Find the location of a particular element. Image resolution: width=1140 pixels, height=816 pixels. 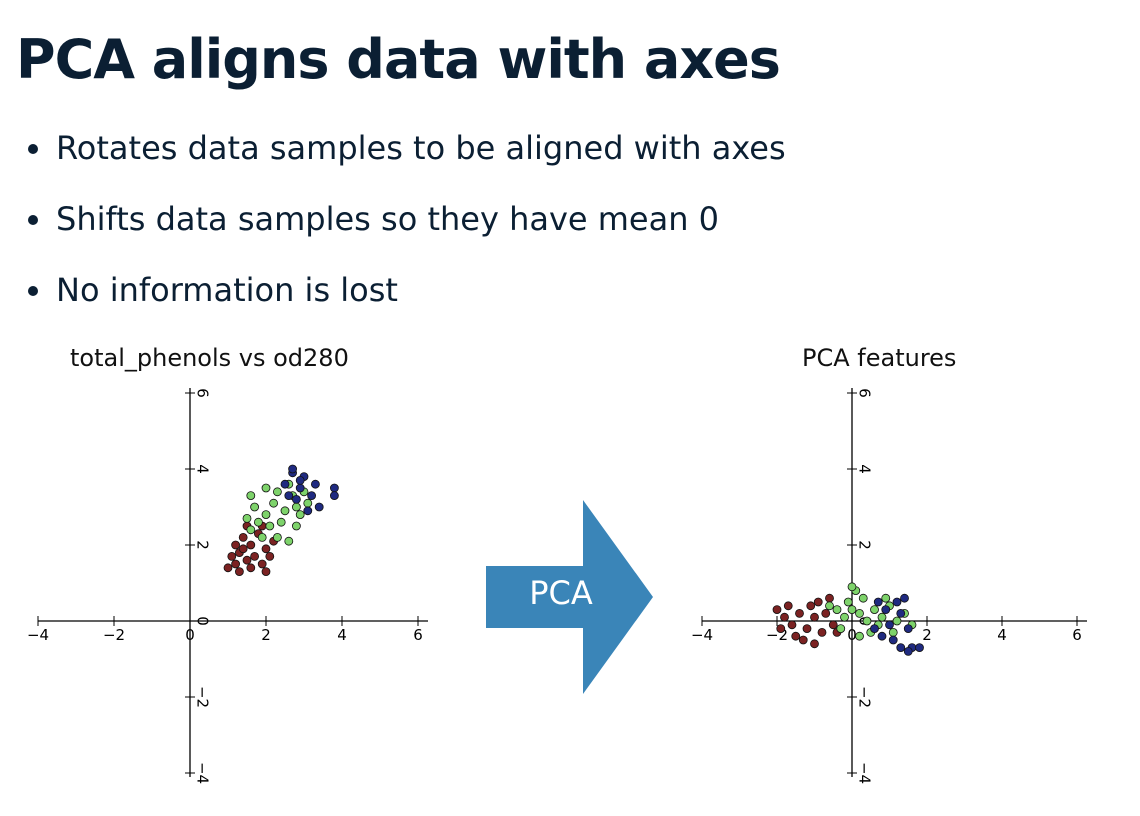

pca-arrow-label: PCA is located at coordinates (561, 593).